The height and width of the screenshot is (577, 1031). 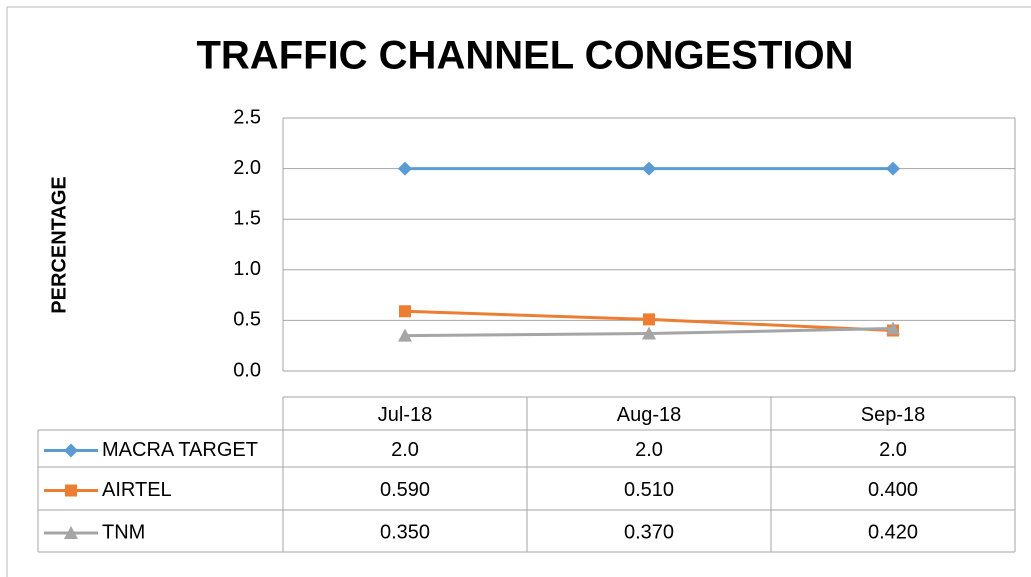 I want to click on y-tick-label: 1.0, so click(x=247, y=269).